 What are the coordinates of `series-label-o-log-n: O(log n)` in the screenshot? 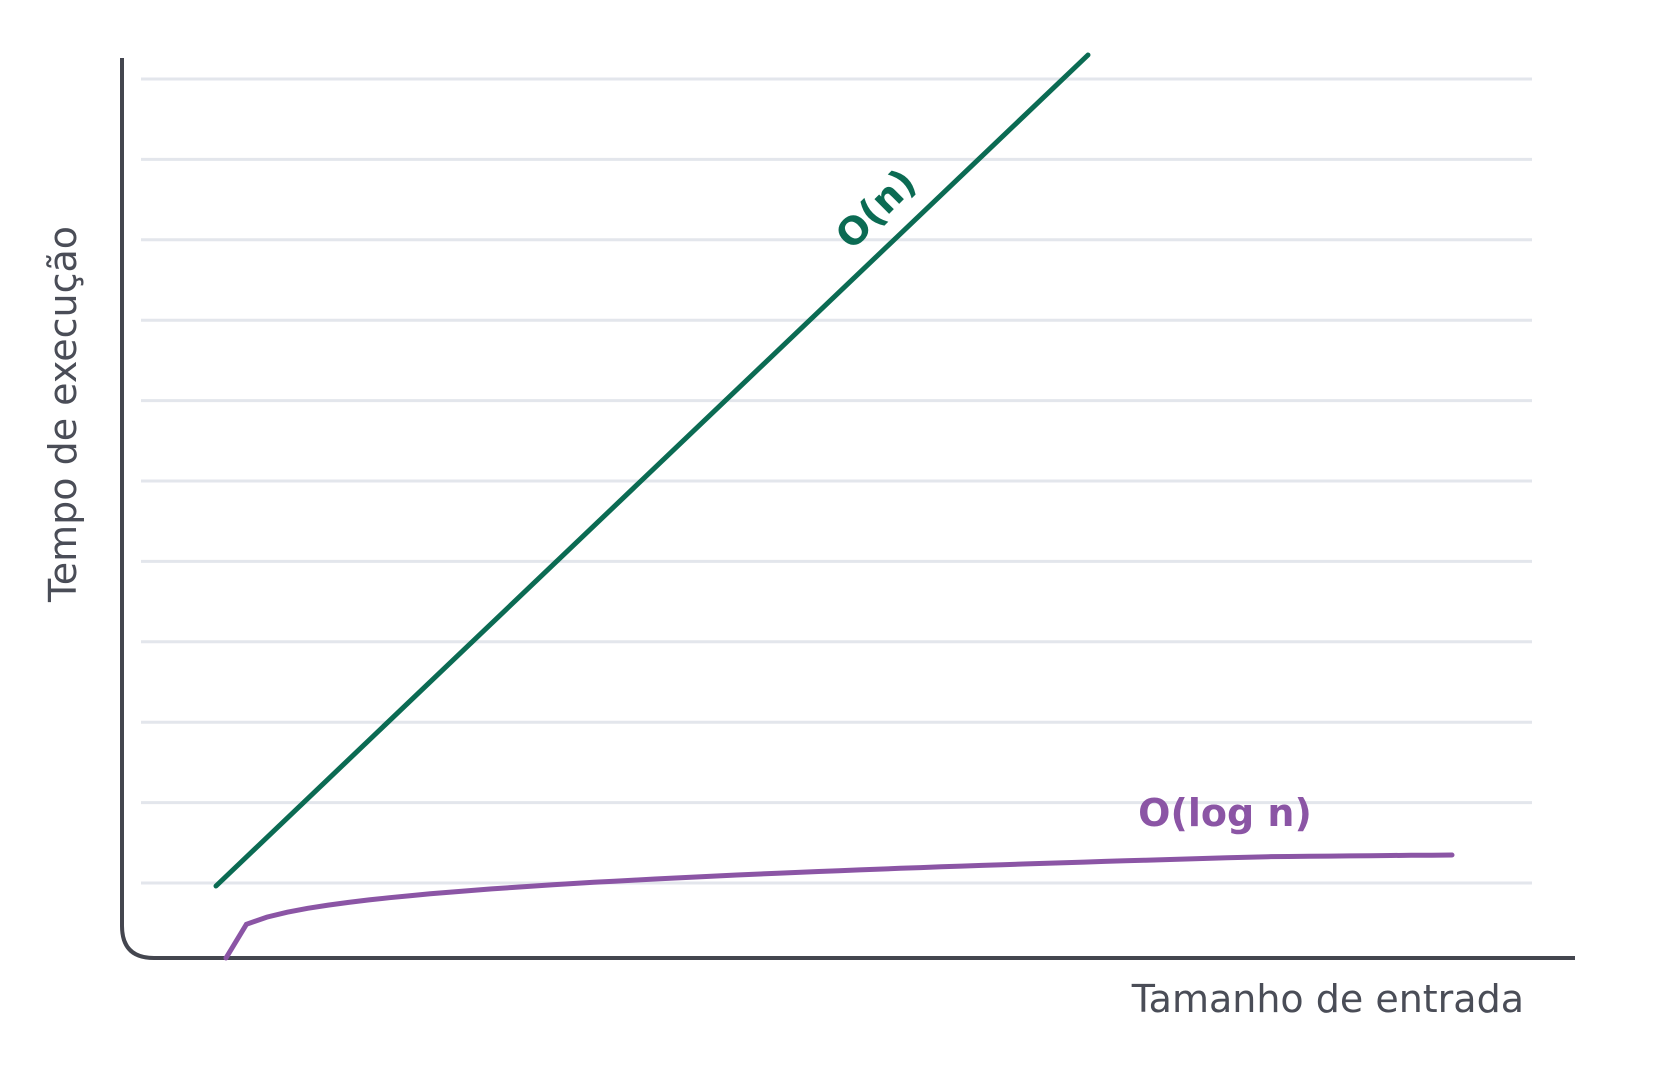 It's located at (1225, 813).